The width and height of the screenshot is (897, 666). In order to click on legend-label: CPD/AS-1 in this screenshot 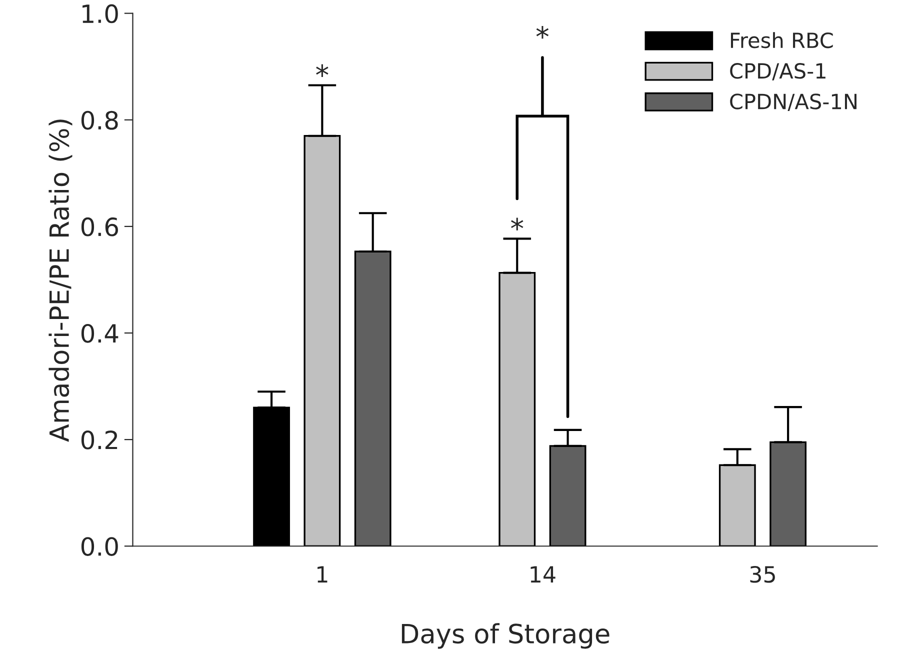, I will do `click(778, 71)`.